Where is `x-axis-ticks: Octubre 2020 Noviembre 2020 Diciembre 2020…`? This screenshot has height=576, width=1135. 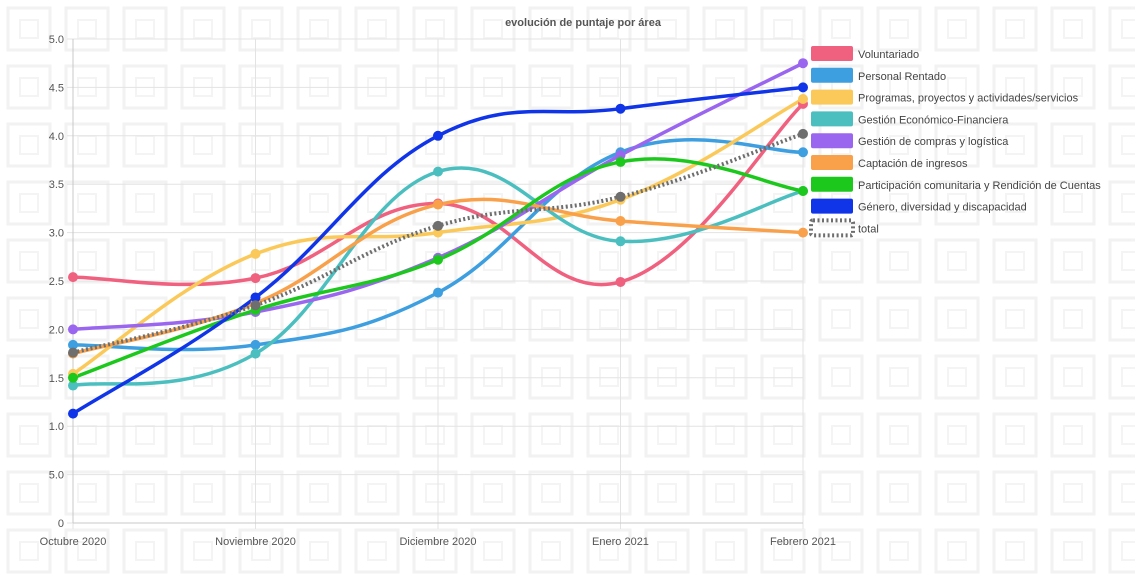
x-axis-ticks: Octubre 2020 Noviembre 2020 Diciembre 2020… is located at coordinates (438, 542).